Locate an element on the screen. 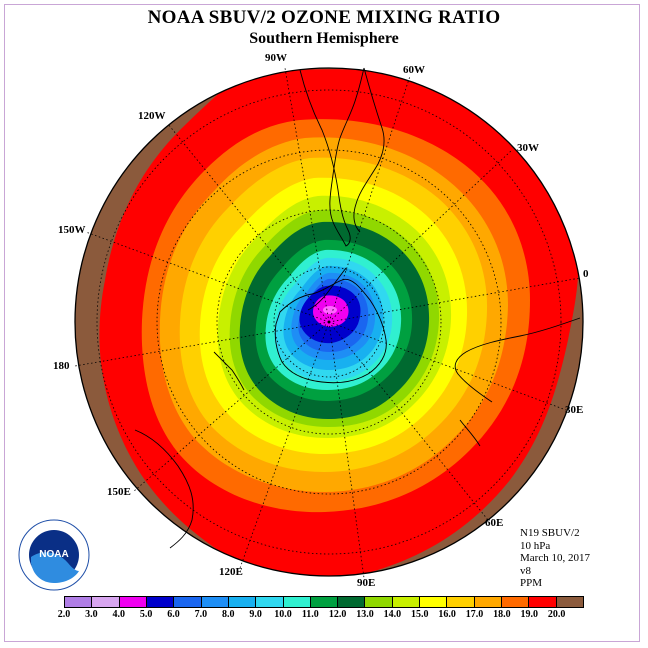 This screenshot has width=648, height=648. info-block: N19 SBUV/2 10 hPa March 10, 2017 v8 PPM is located at coordinates (555, 558).